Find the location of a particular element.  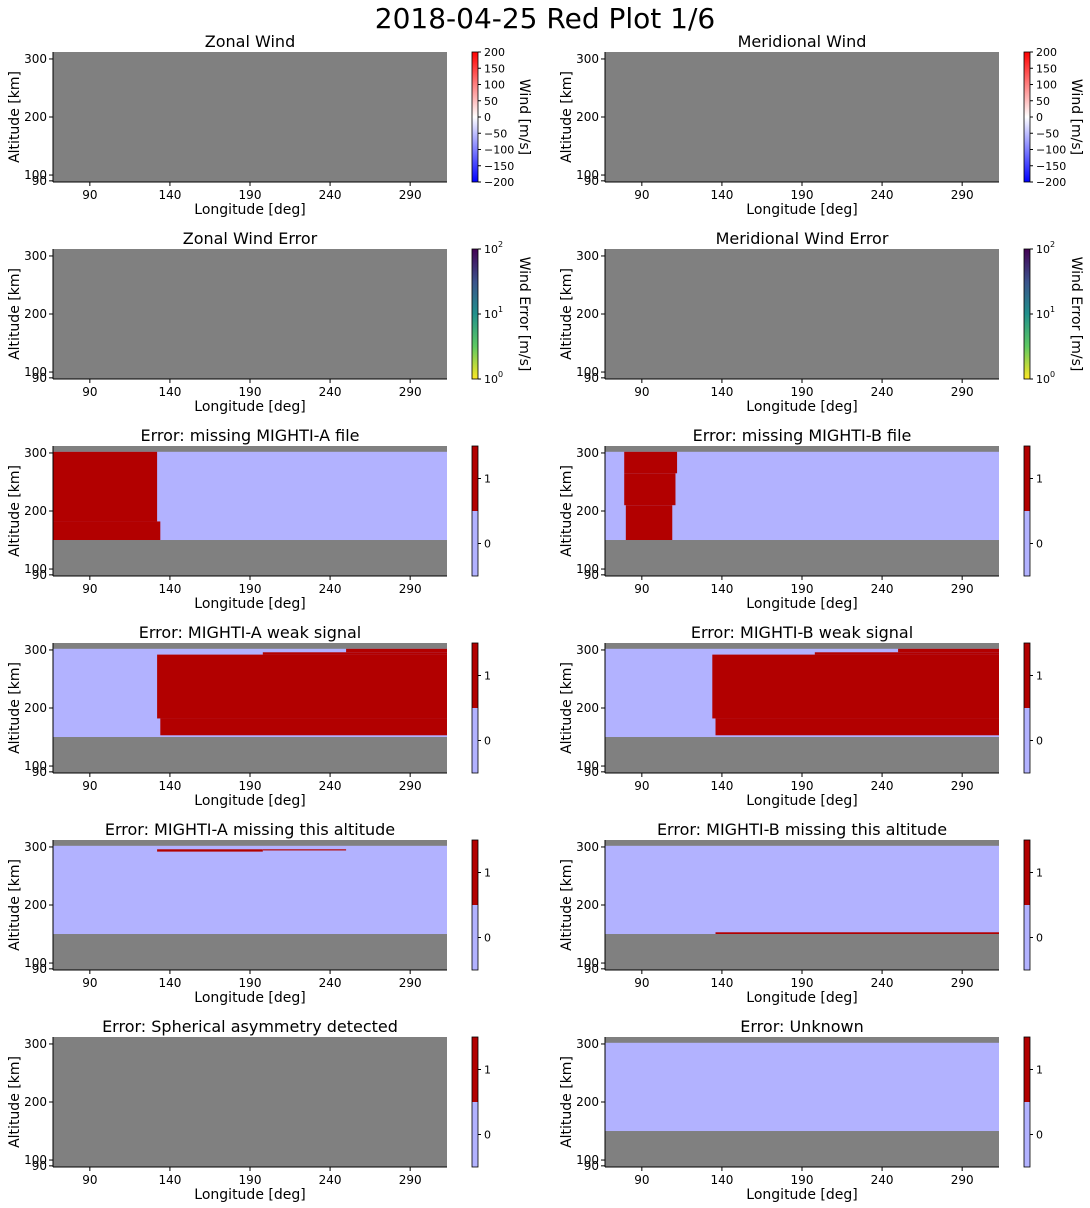

colorbar-tick-label: −200 is located at coordinates (499, 182).